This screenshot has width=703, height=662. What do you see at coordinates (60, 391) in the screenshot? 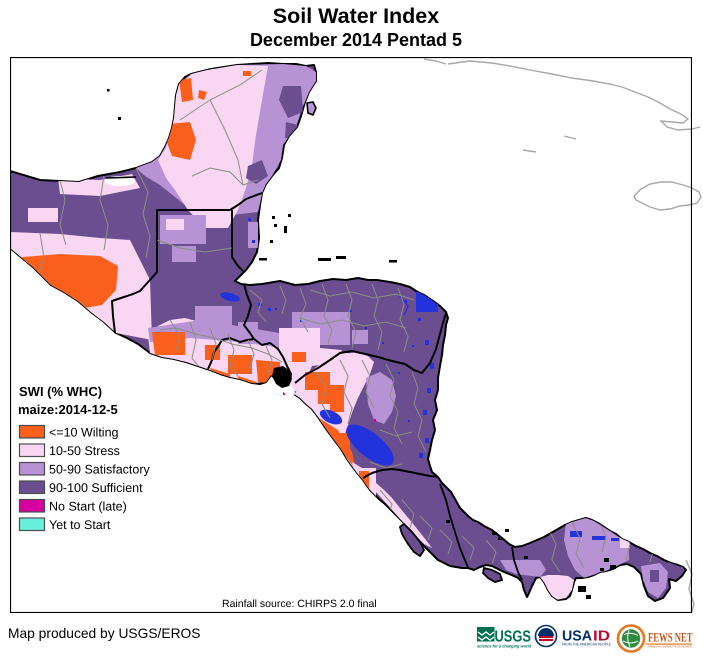
I see `svg-text: SWI (% WHC)` at bounding box center [60, 391].